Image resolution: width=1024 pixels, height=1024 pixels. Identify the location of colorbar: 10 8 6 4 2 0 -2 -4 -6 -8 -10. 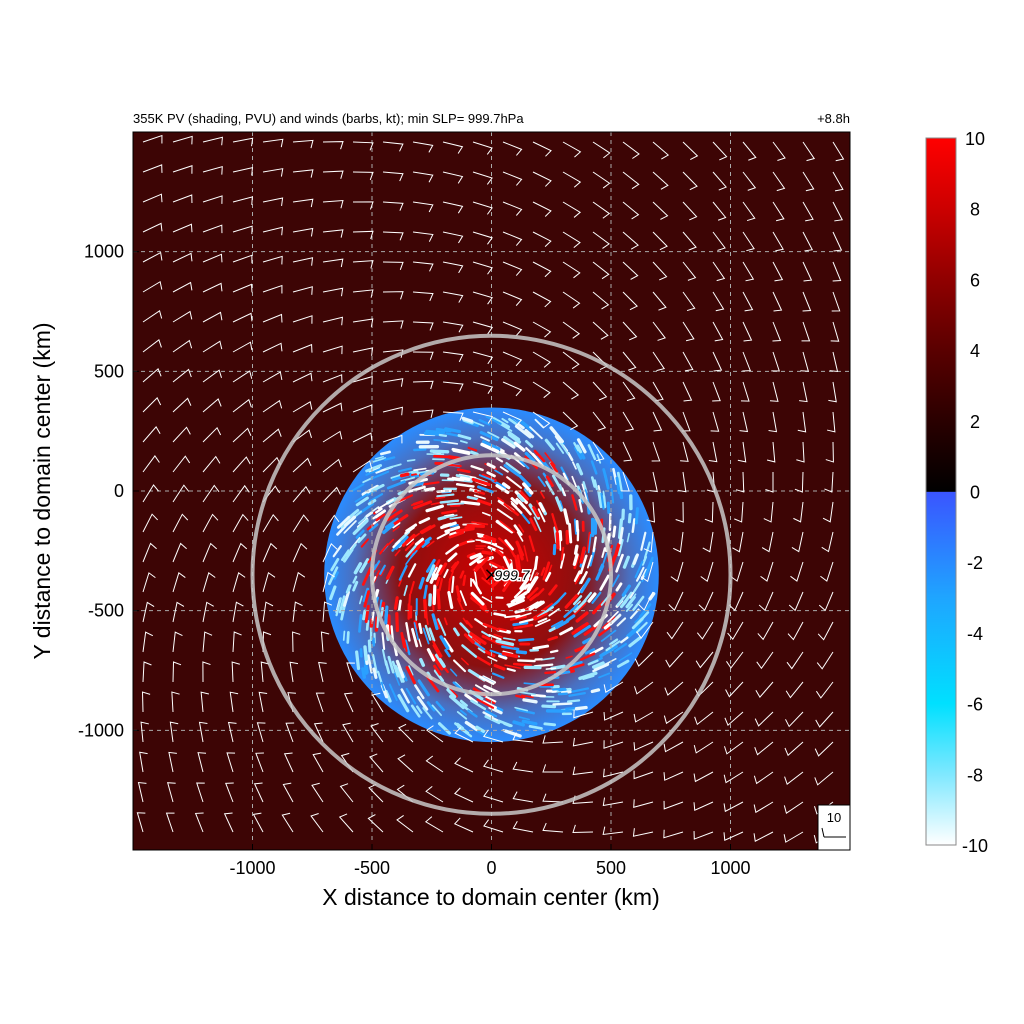
(956, 492).